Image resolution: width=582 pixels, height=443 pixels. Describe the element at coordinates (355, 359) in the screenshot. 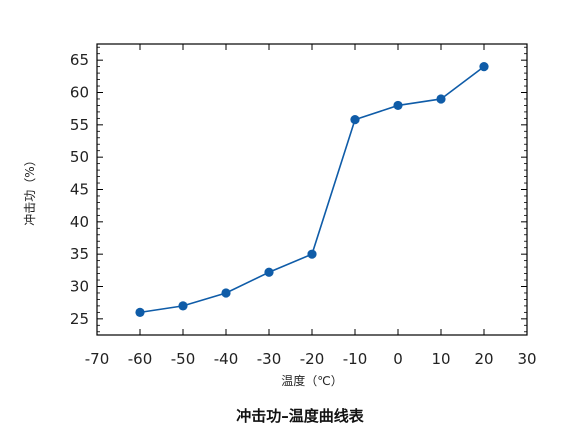

I see `x-tick-label: -10` at that location.